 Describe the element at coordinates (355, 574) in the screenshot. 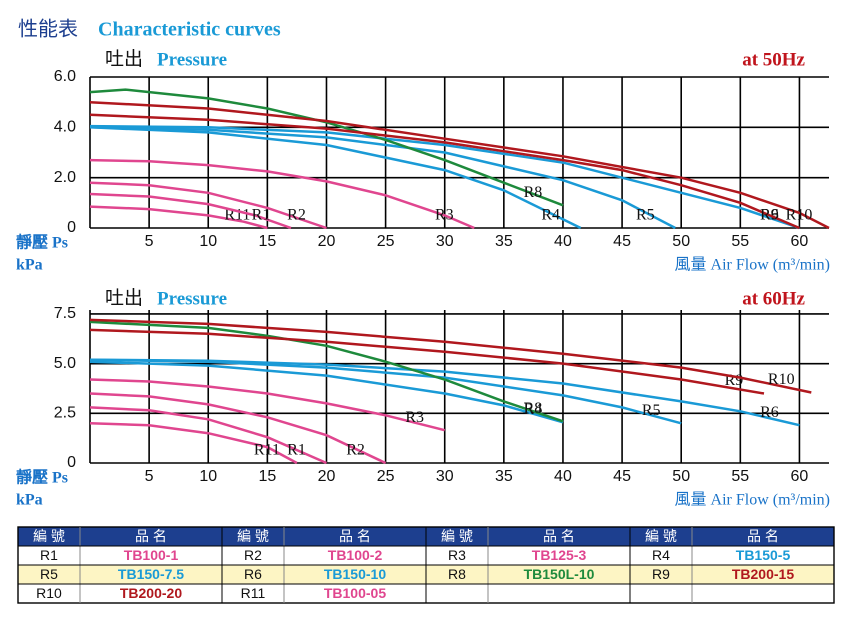

I see `product-name: TB150-10` at that location.